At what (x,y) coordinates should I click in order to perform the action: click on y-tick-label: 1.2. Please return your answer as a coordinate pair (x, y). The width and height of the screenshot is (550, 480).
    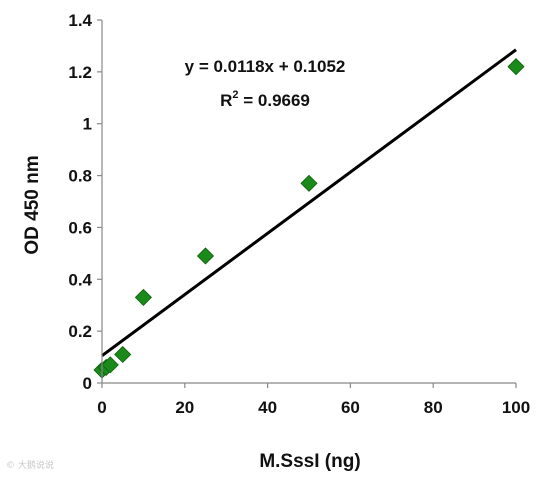
    Looking at the image, I should click on (80, 72).